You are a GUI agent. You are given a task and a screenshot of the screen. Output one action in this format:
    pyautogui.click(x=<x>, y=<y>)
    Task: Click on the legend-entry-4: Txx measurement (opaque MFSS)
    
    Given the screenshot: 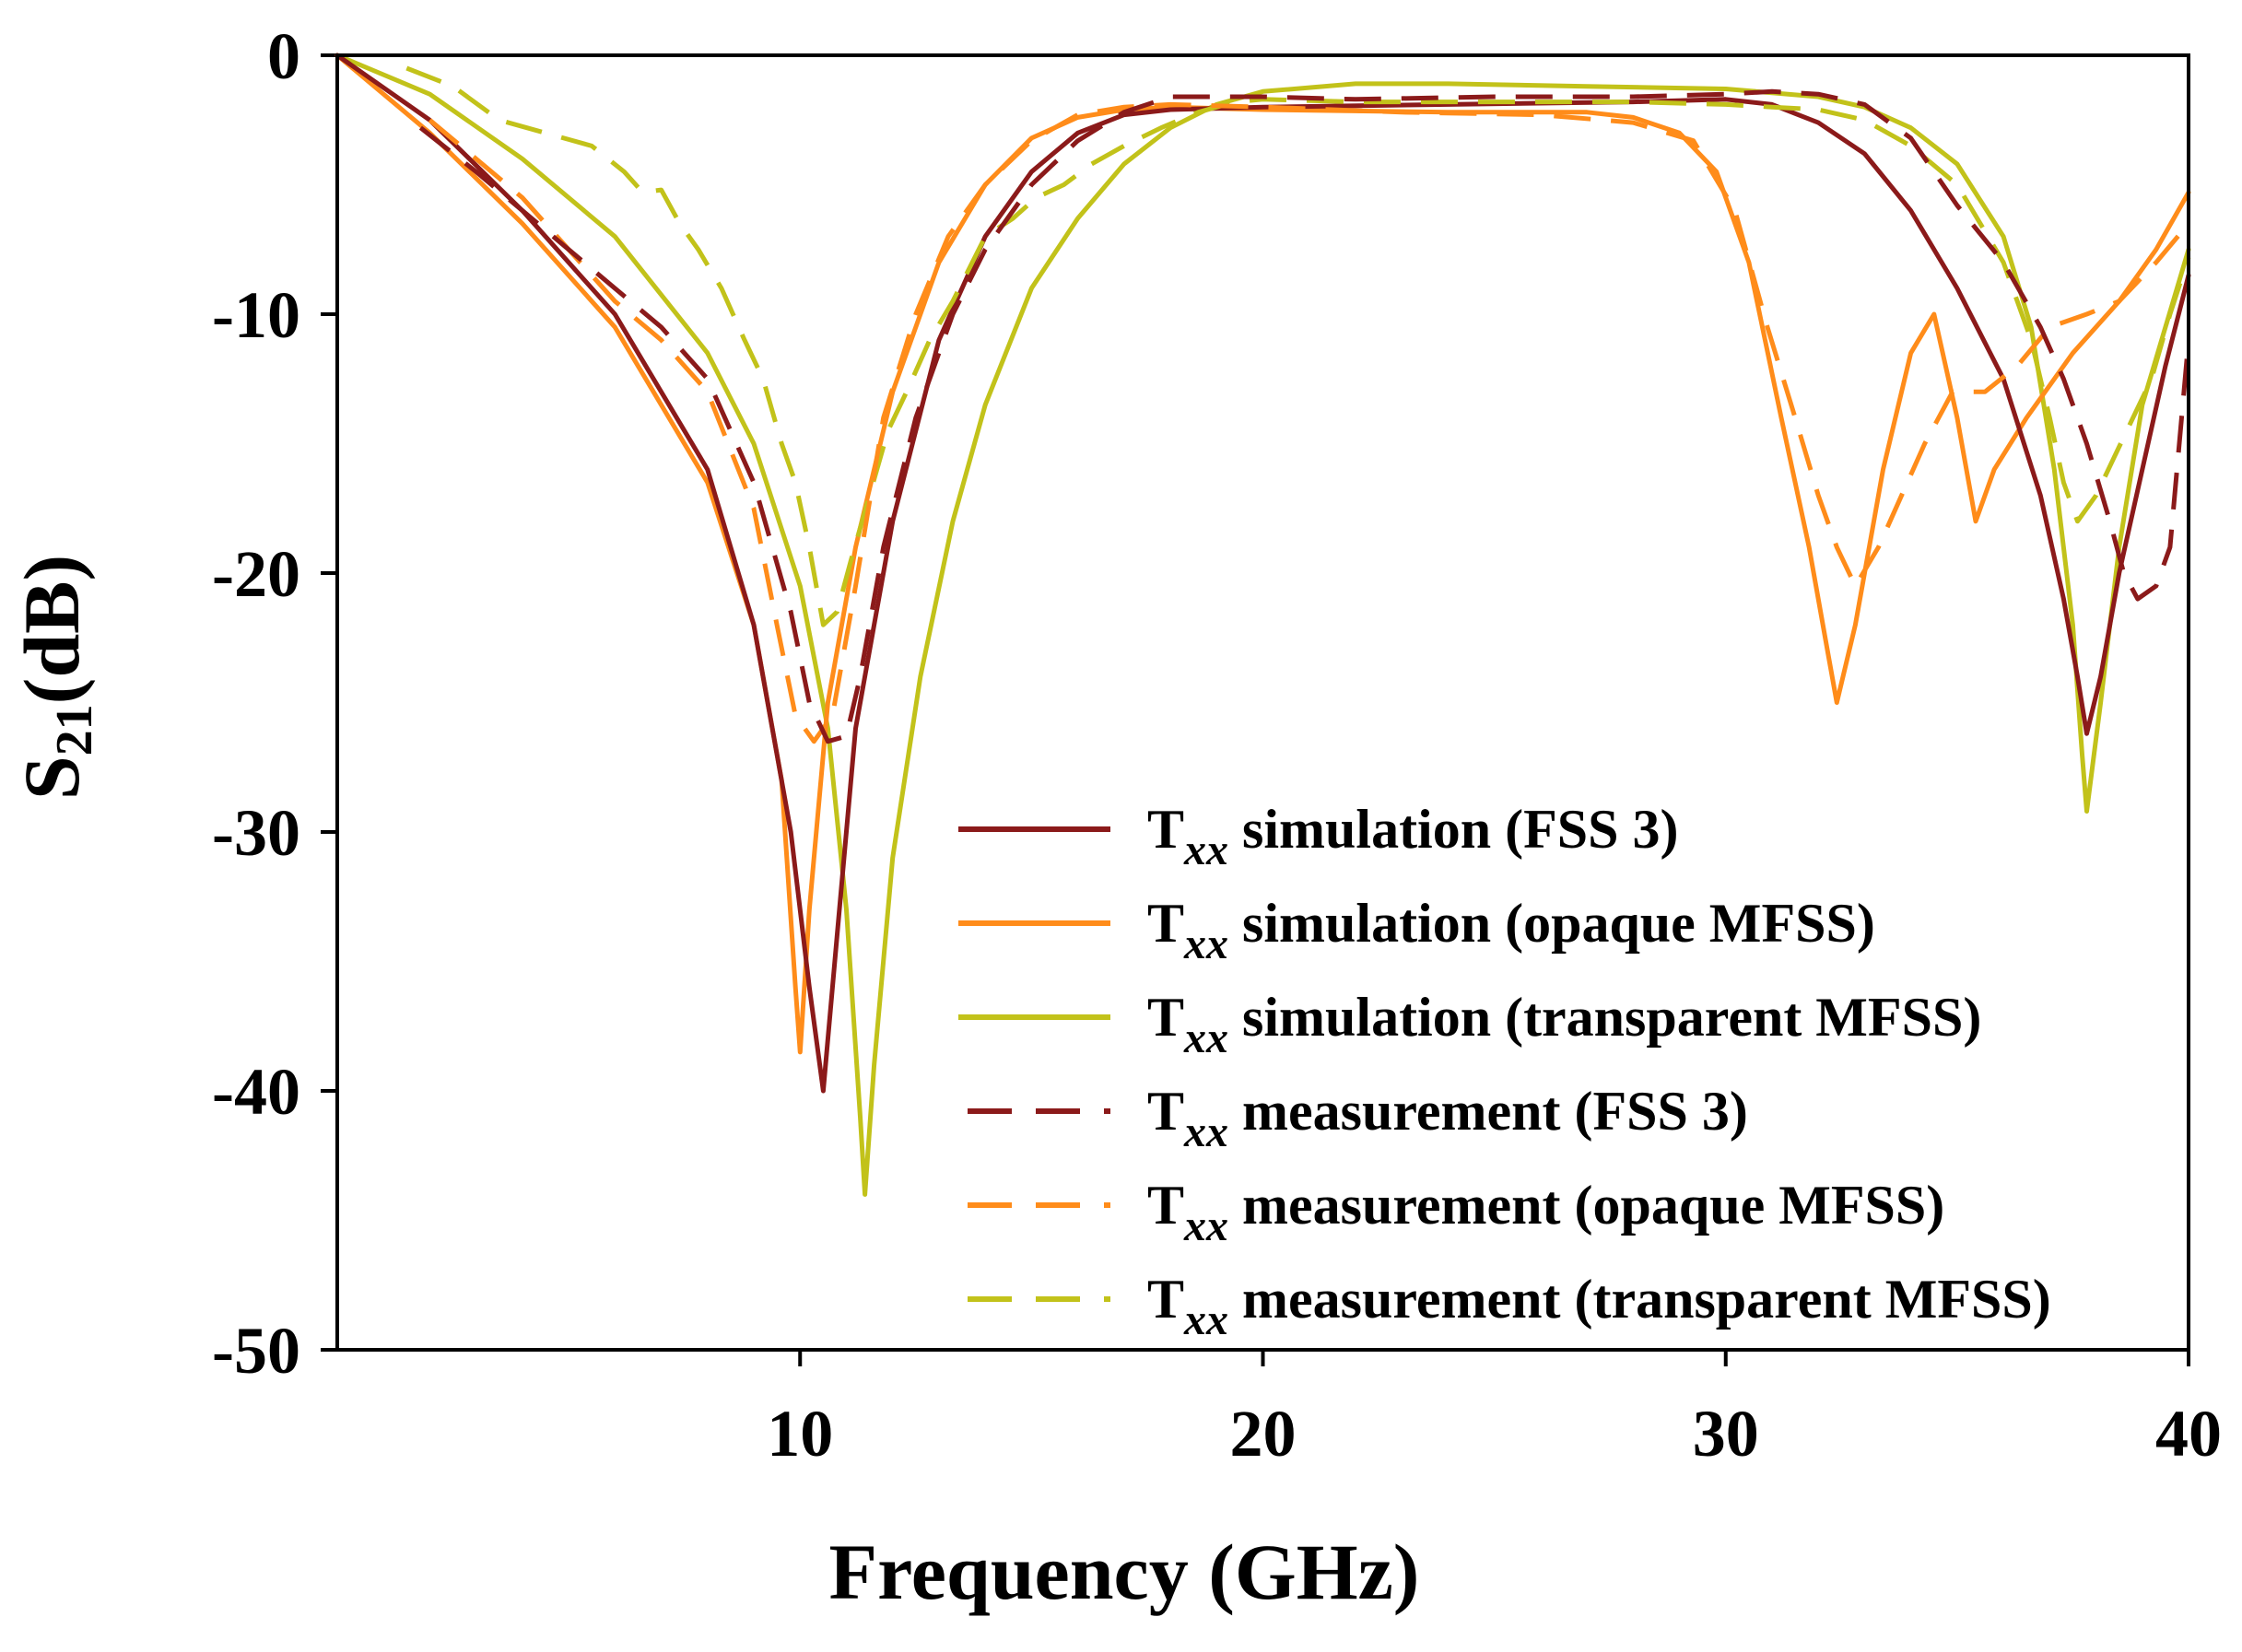 What is the action you would take?
    pyautogui.click(x=1545, y=1212)
    